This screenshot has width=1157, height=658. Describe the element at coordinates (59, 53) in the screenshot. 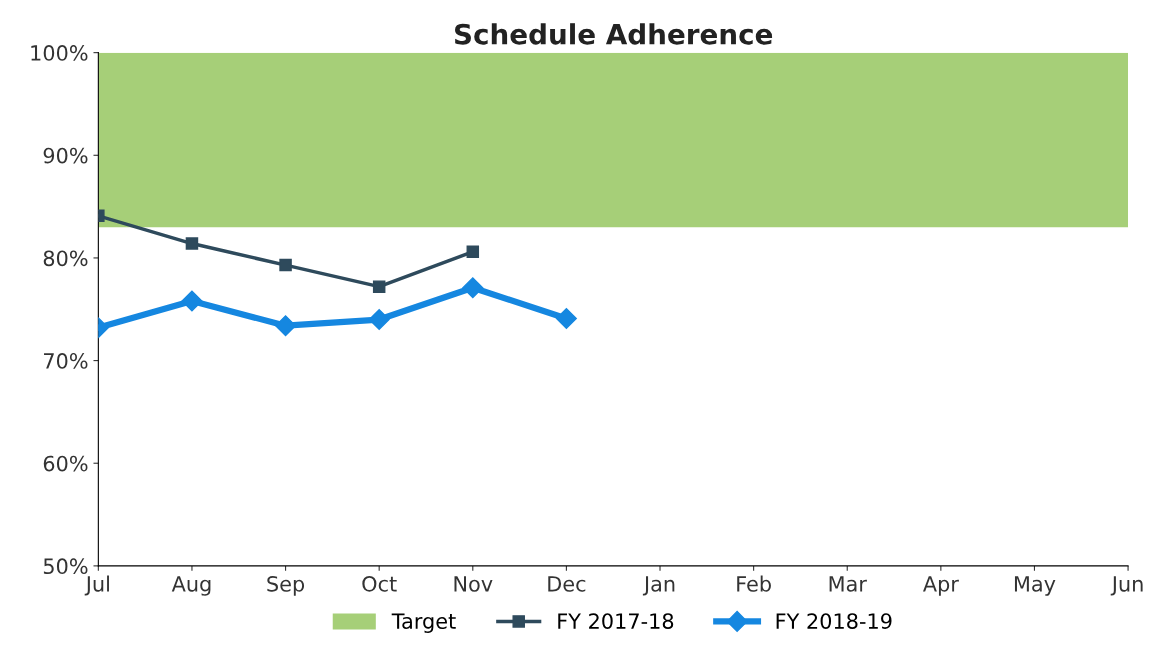

I see `y-tick-label: 100%` at that location.